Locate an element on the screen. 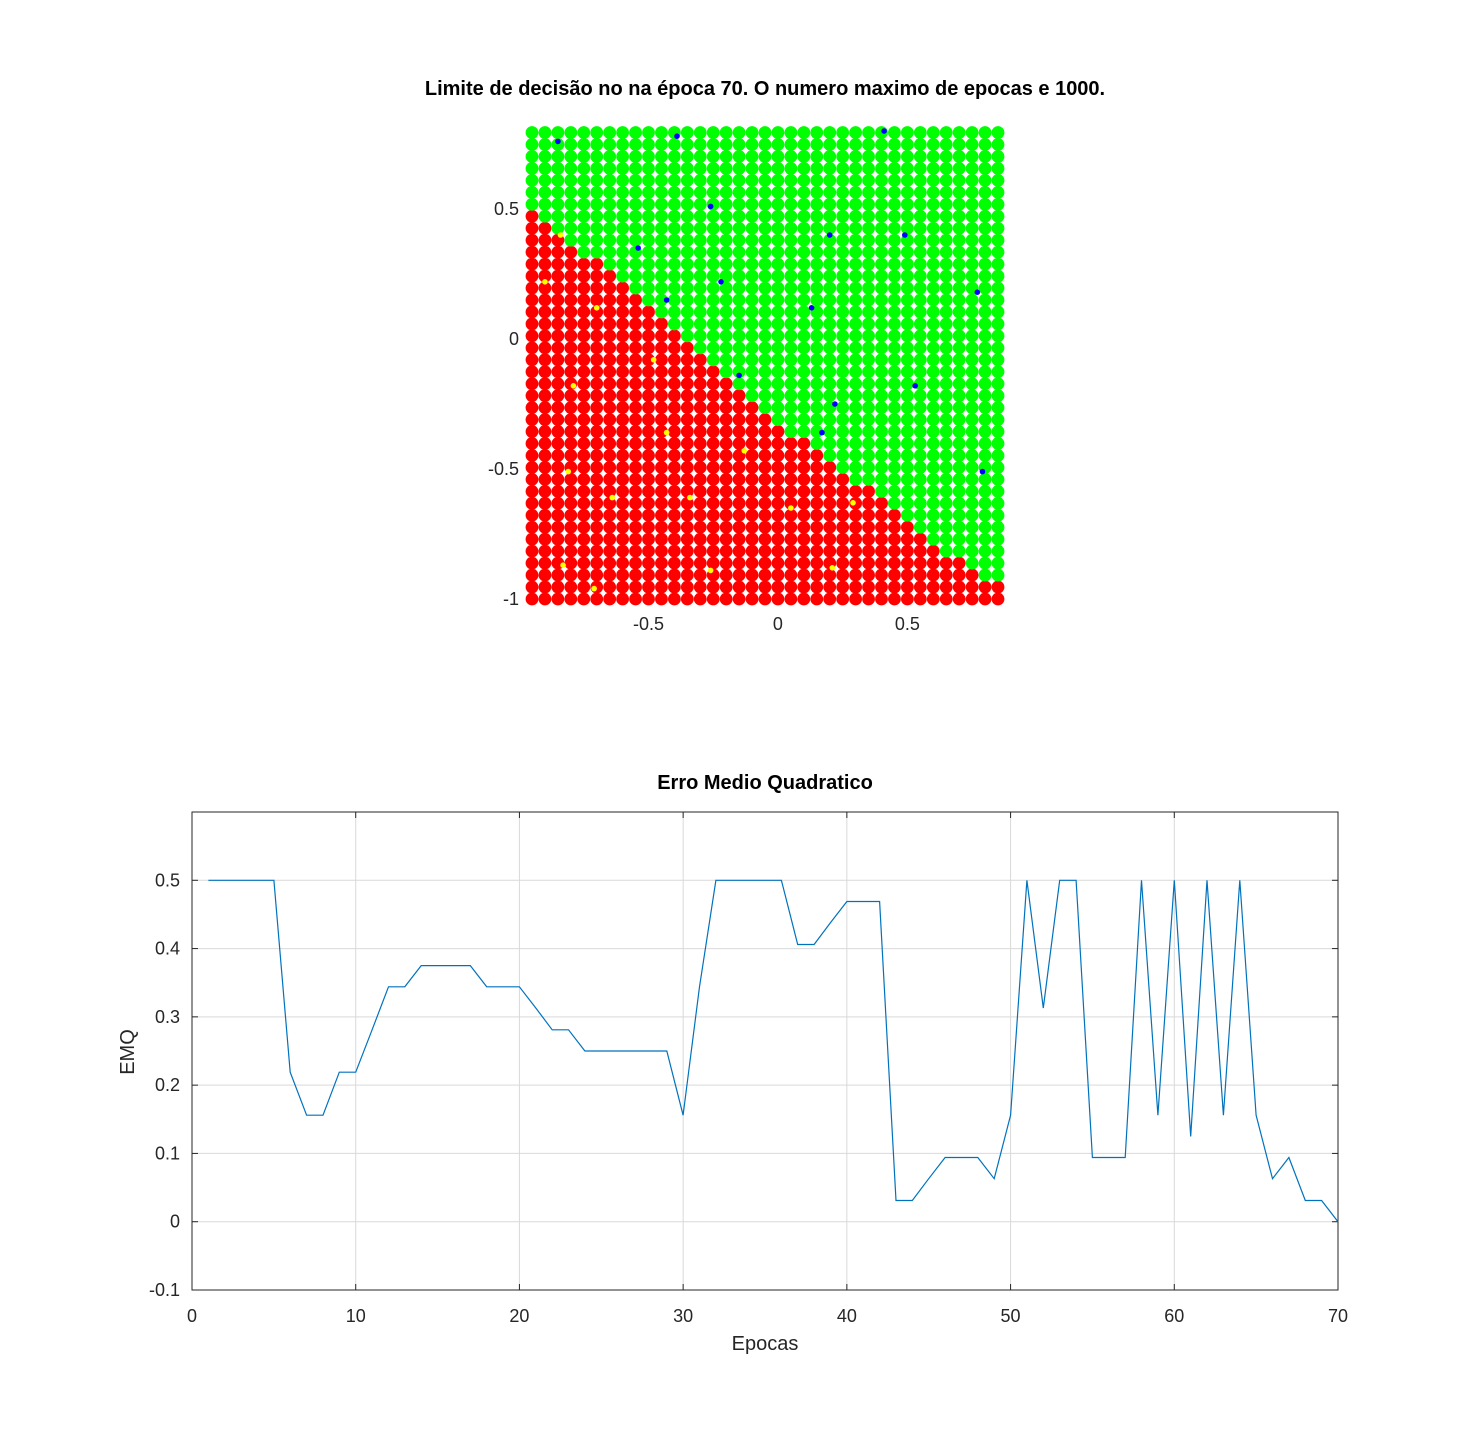  top-y-tick-label: -0.5 is located at coordinates (503, 469).